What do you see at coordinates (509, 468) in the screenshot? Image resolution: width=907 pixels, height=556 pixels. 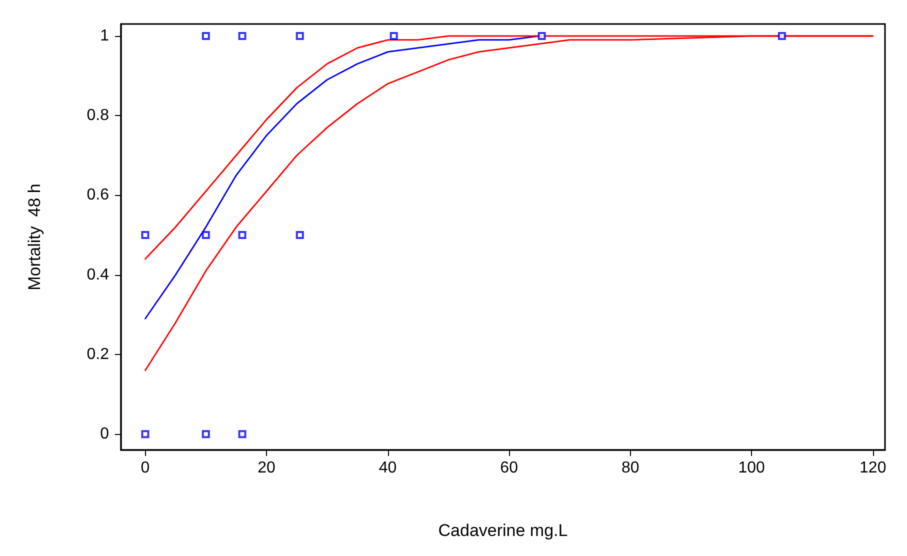 I see `x-tick-label: 60` at bounding box center [509, 468].